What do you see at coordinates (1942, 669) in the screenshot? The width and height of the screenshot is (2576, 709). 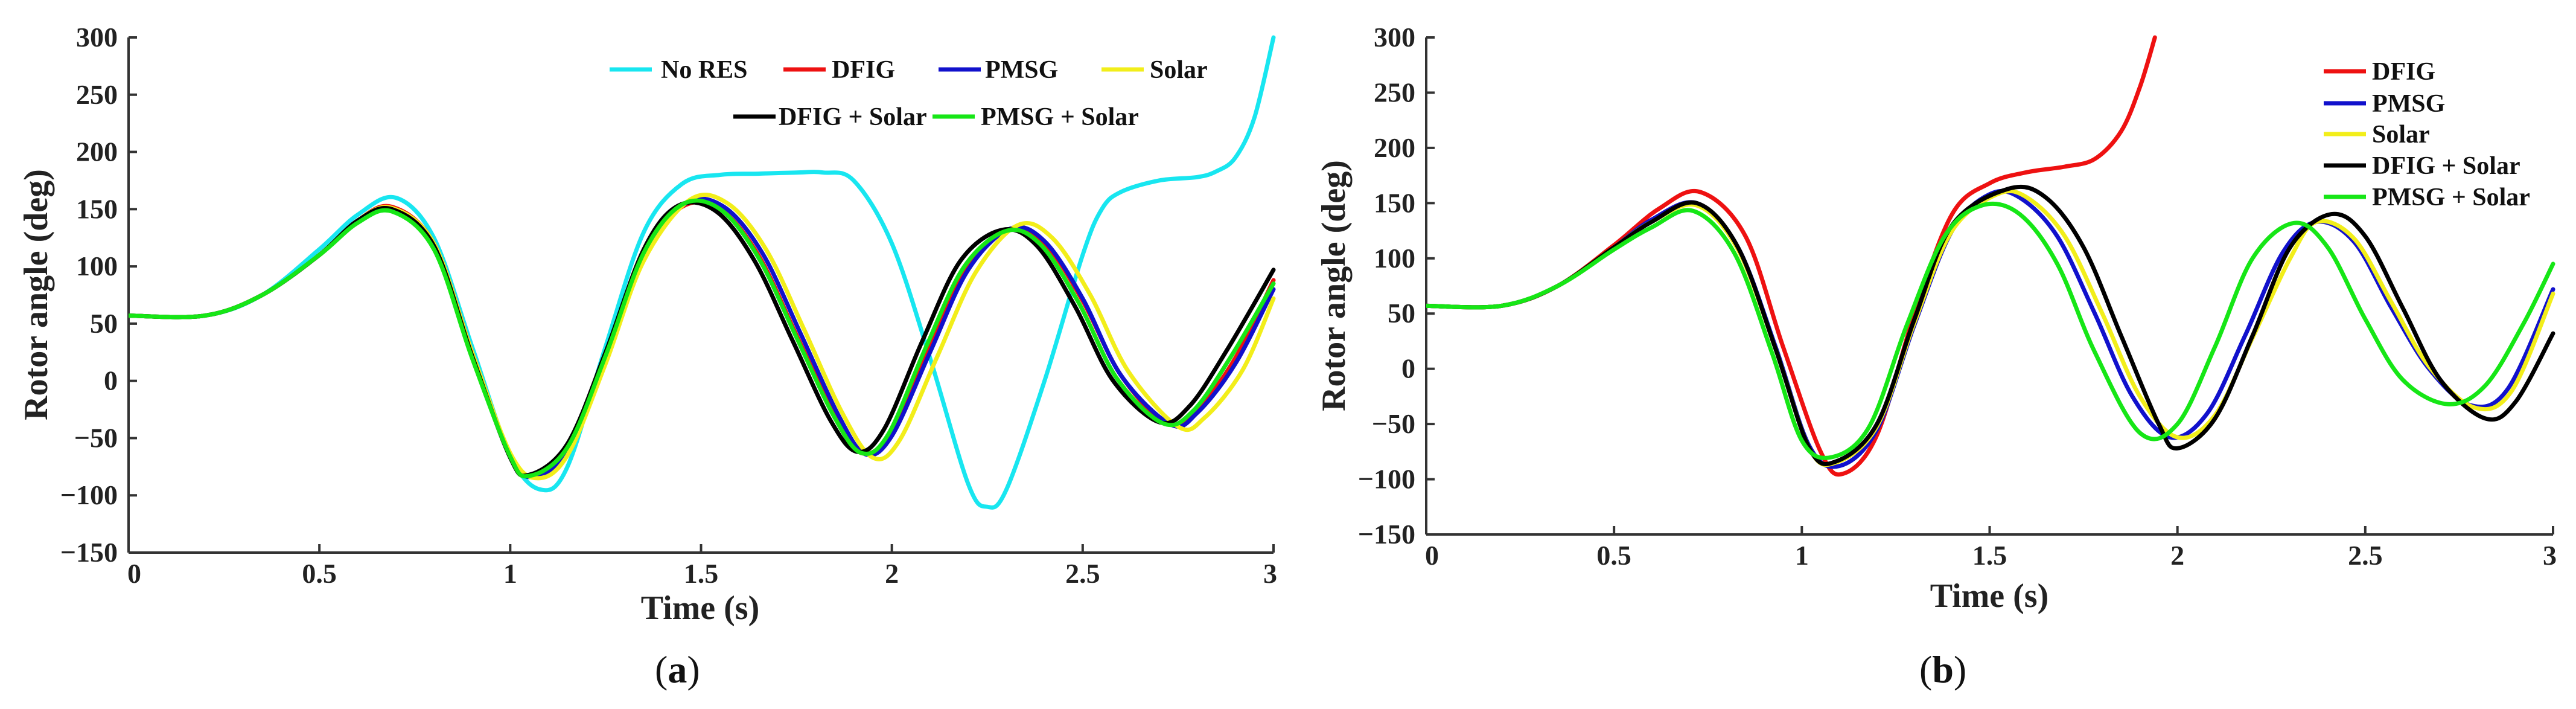 I see `panel-label: (b)` at bounding box center [1942, 669].